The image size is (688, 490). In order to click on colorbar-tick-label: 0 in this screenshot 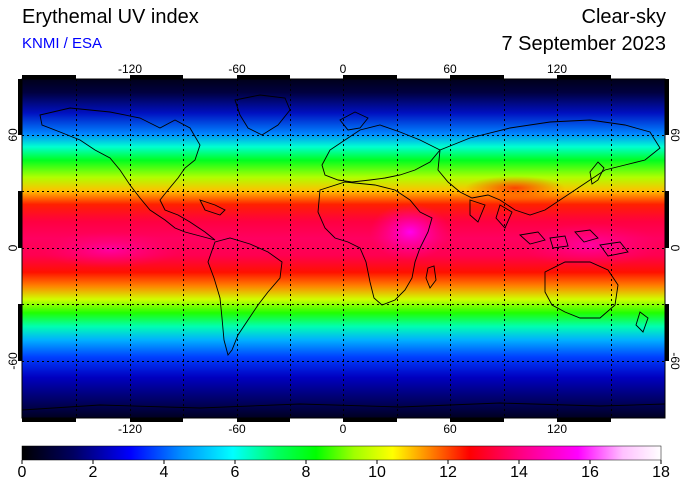, I will do `click(22, 472)`.